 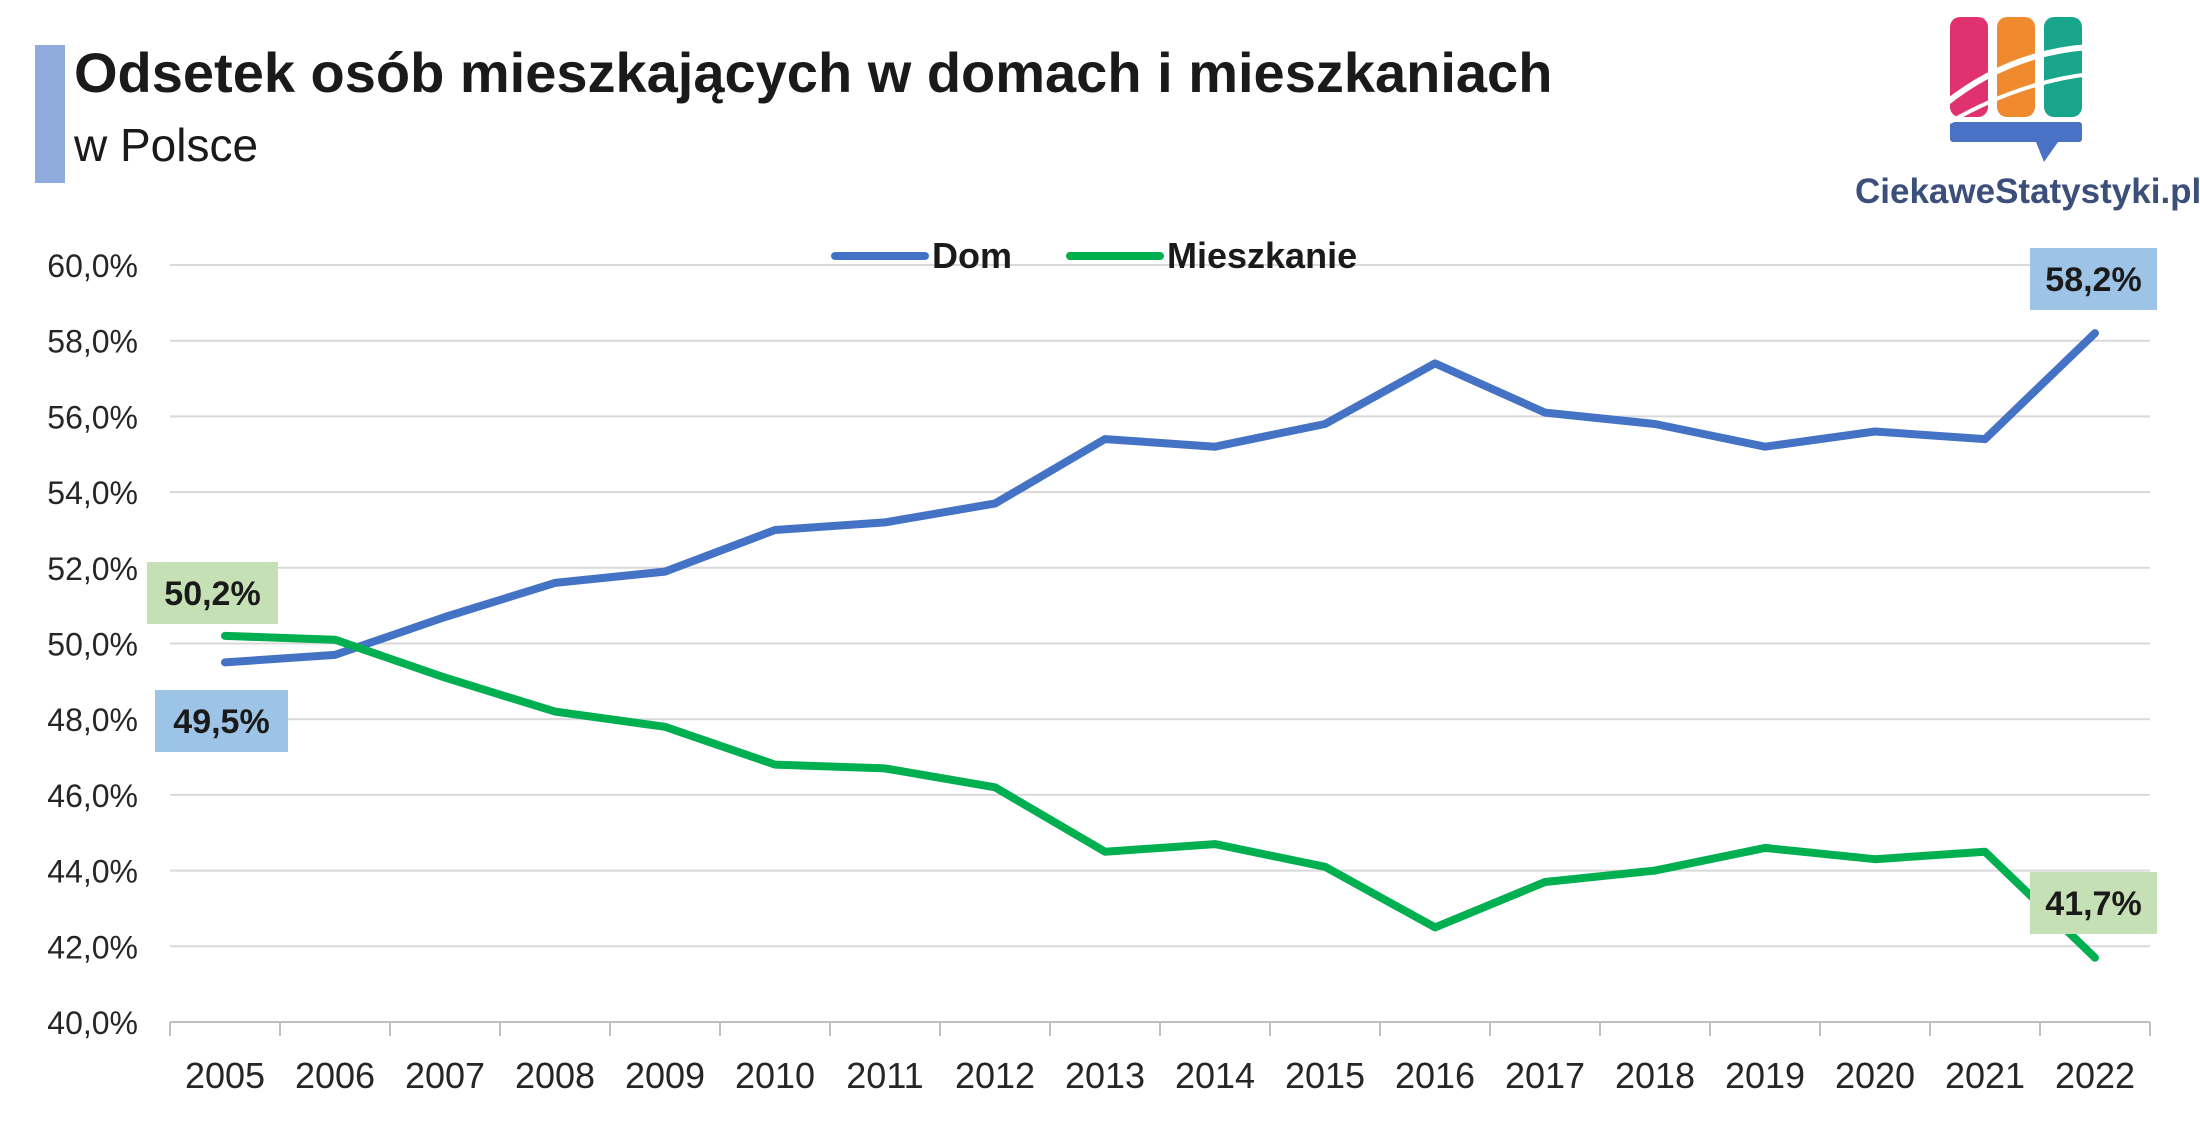 What do you see at coordinates (2063, 67) in the screenshot?
I see `logo-bar-teal` at bounding box center [2063, 67].